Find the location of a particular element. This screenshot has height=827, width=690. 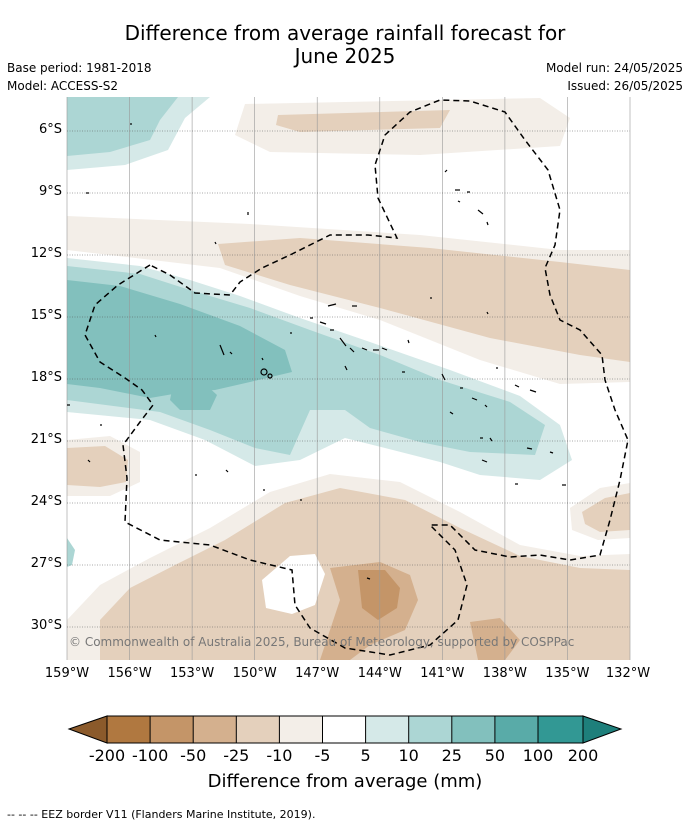

latitude-label: 12°S is located at coordinates (46, 253).